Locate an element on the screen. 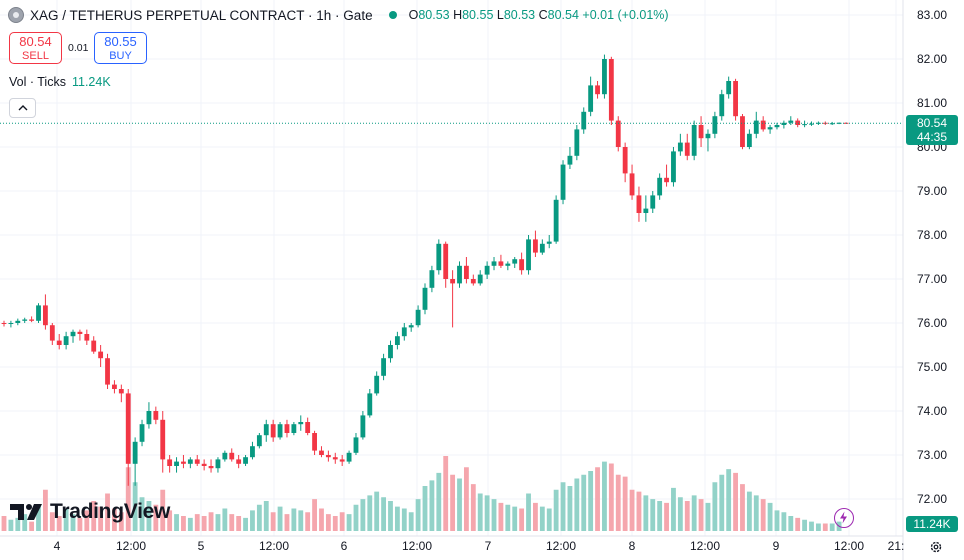 The width and height of the screenshot is (964, 560). time-tick-label: 12:00 is located at coordinates (417, 546).